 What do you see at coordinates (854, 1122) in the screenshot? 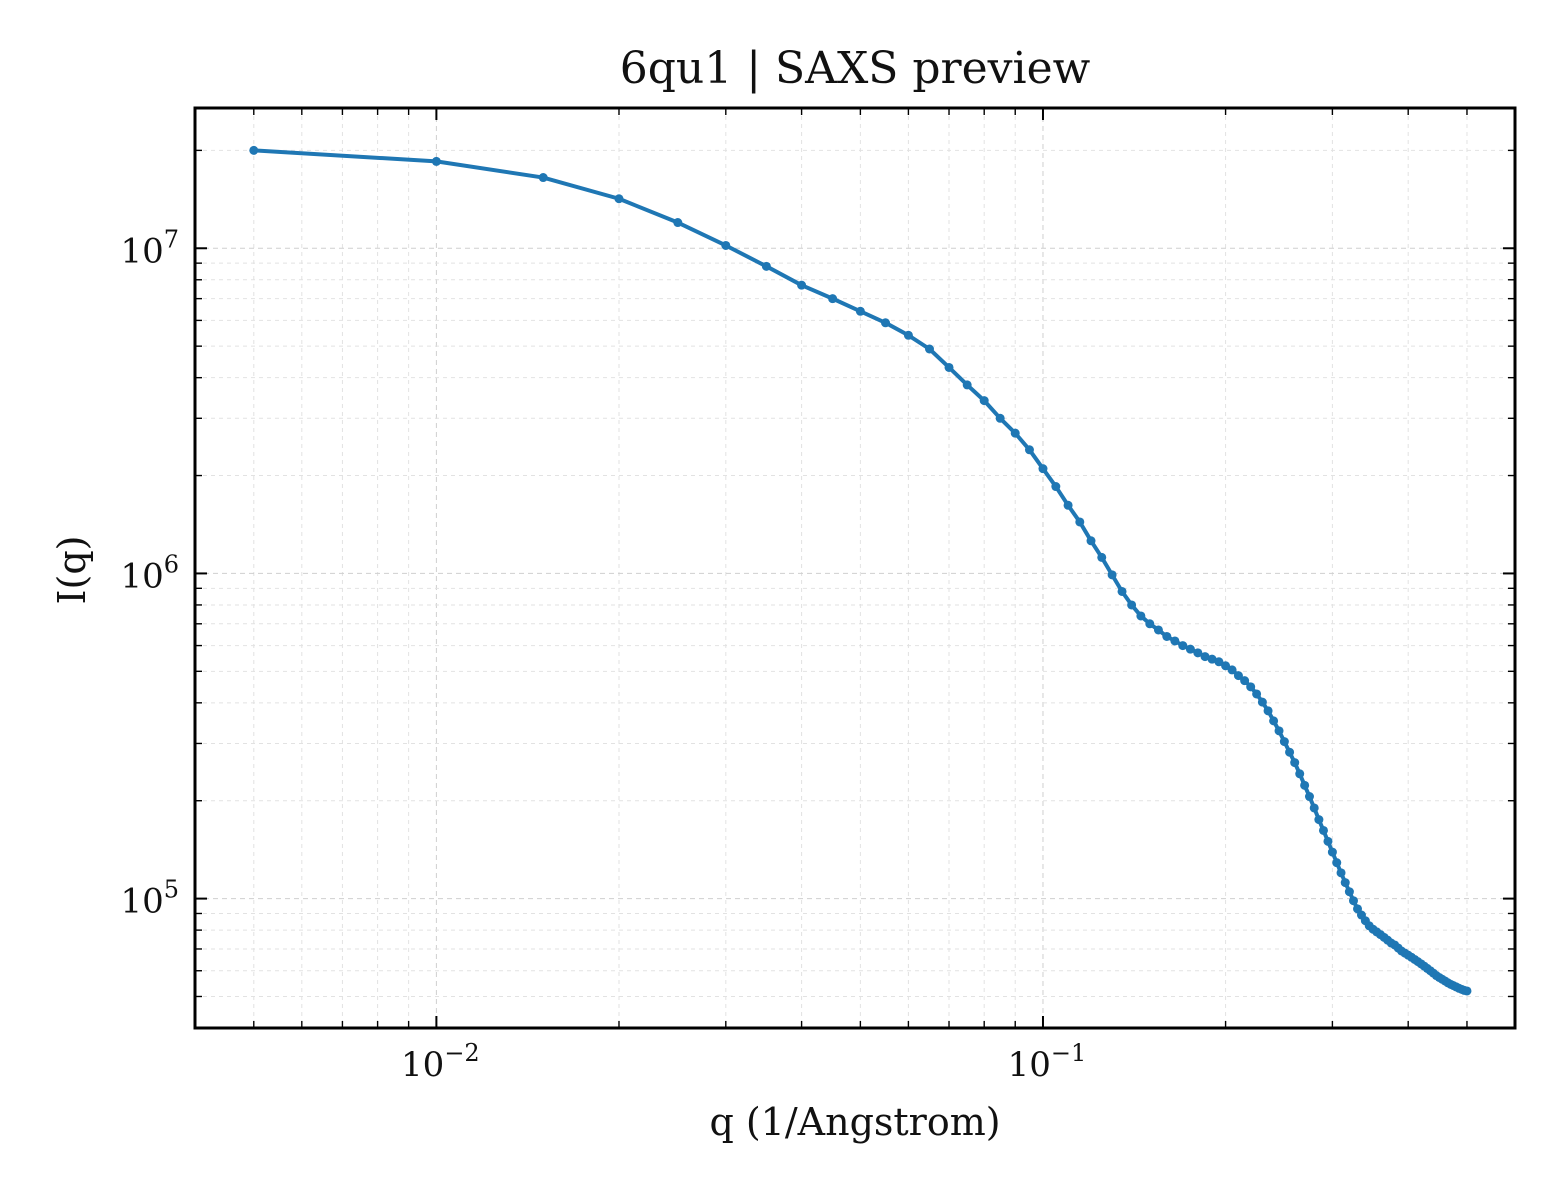
I see `x-axis-label: q (1/Angstrom)` at bounding box center [854, 1122].